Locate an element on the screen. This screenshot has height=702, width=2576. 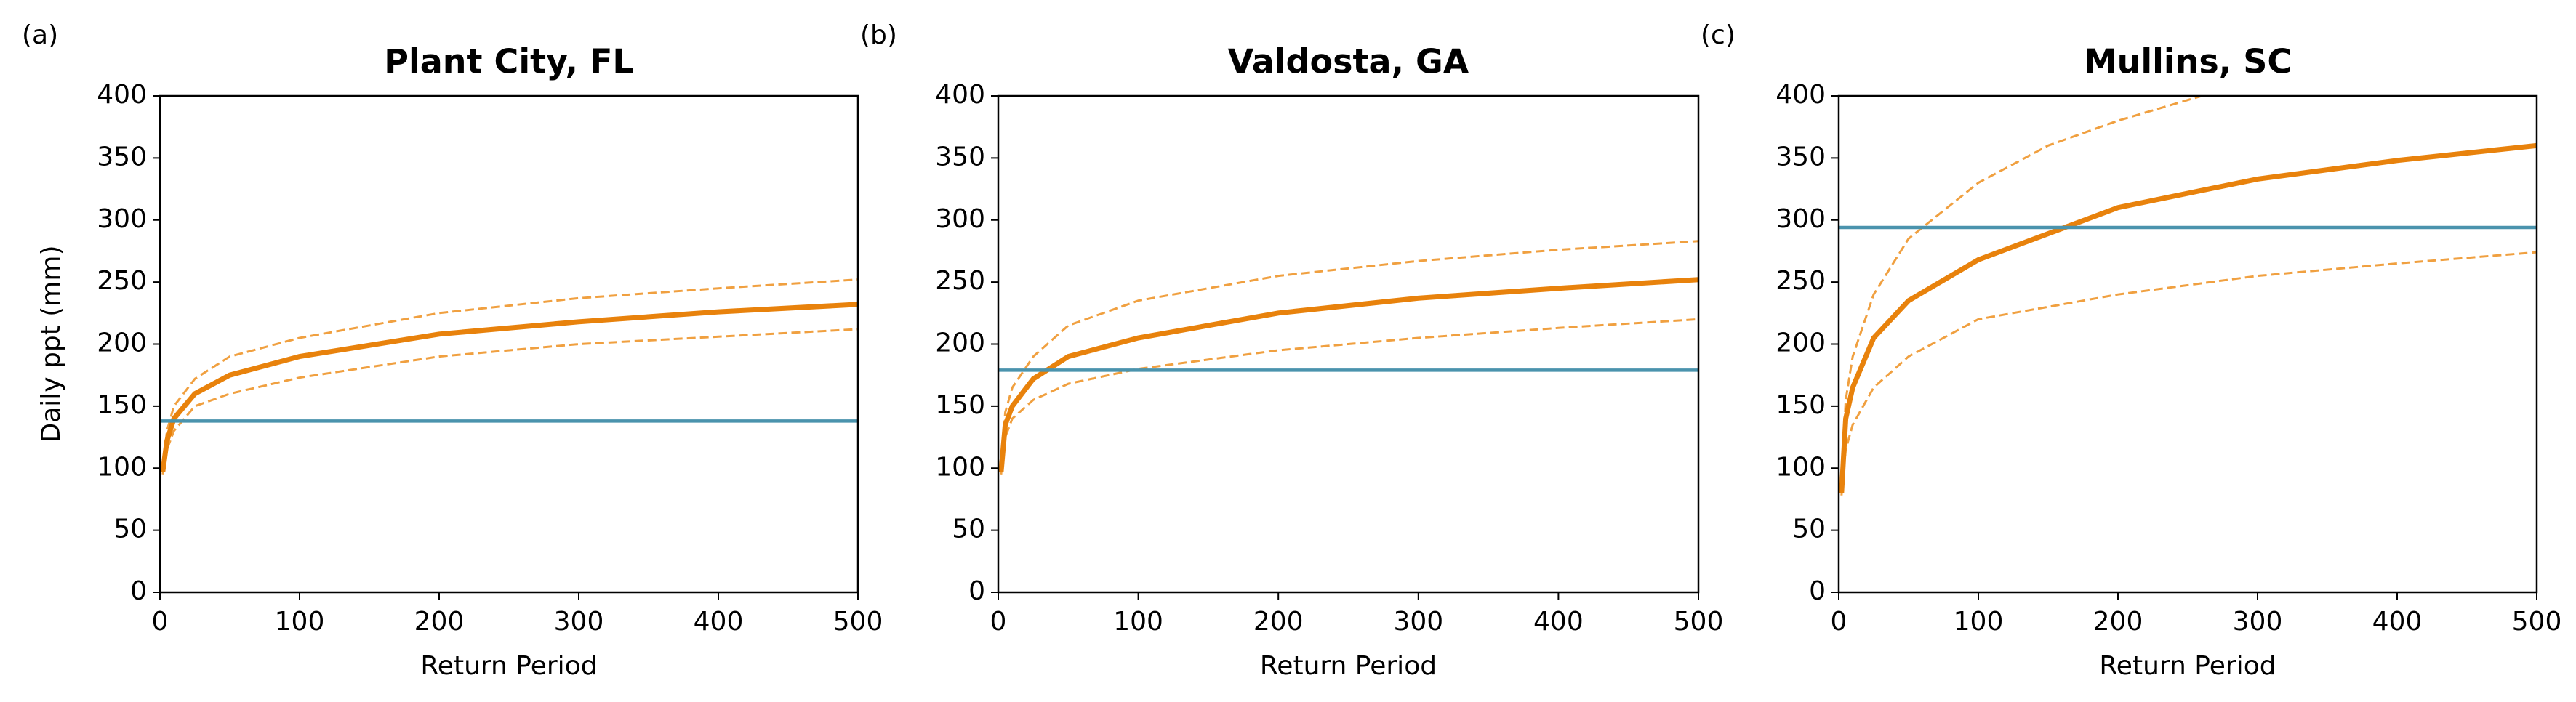
chart-title: Valdosta, GA is located at coordinates (1349, 61).